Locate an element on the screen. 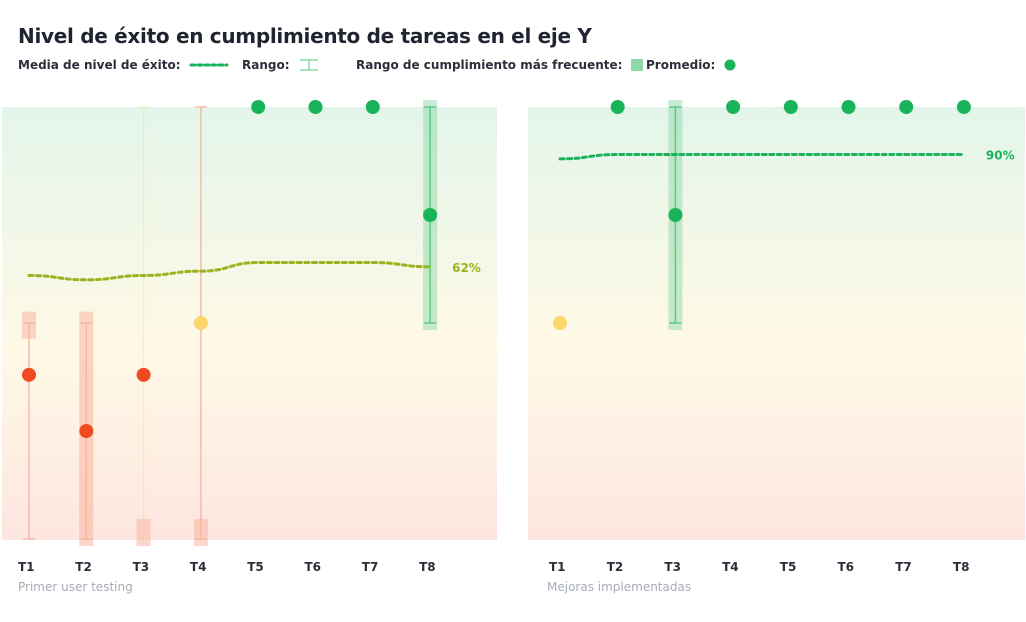 This screenshot has height=622, width=1026. frequent-range-t3 is located at coordinates (143, 532).